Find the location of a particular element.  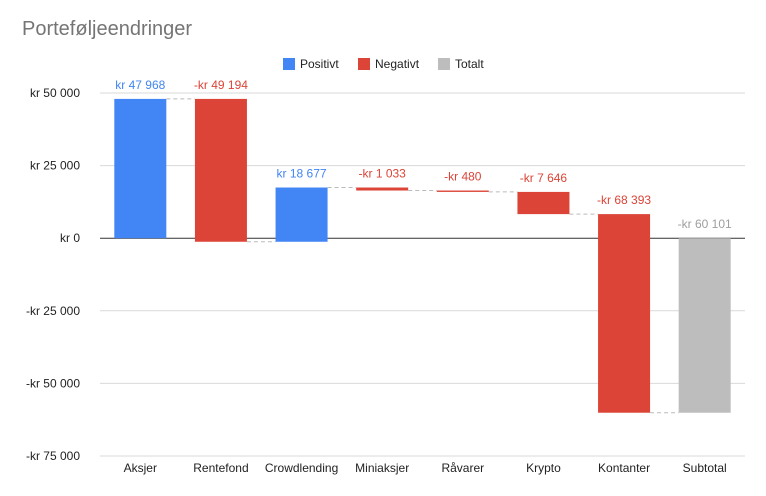

bar-råvarer is located at coordinates (462, 191).